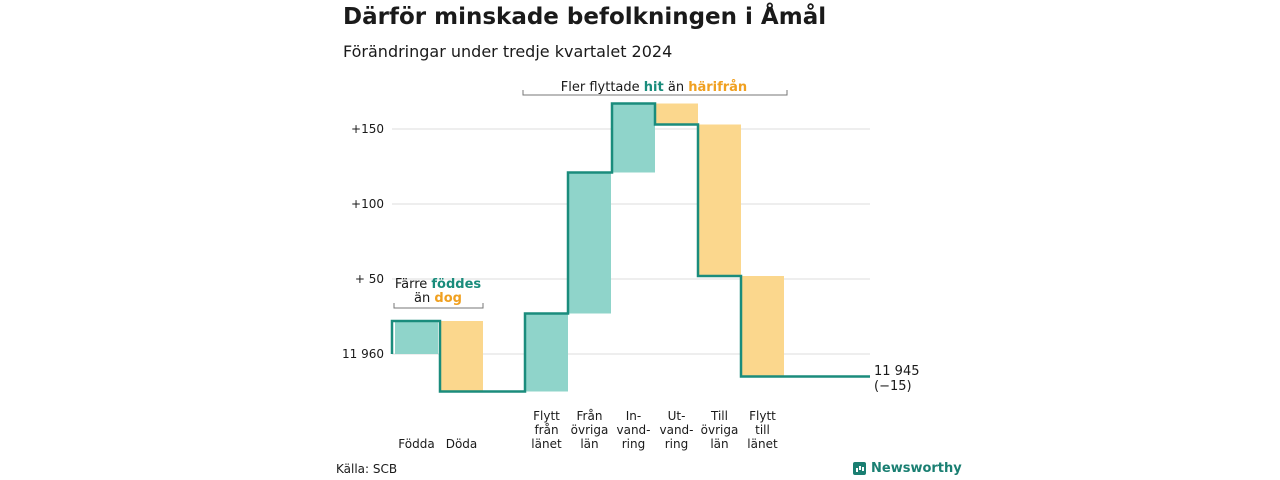 This screenshot has height=480, width=1280. Describe the element at coordinates (916, 468) in the screenshot. I see `brand-name: Newsworthy` at that location.